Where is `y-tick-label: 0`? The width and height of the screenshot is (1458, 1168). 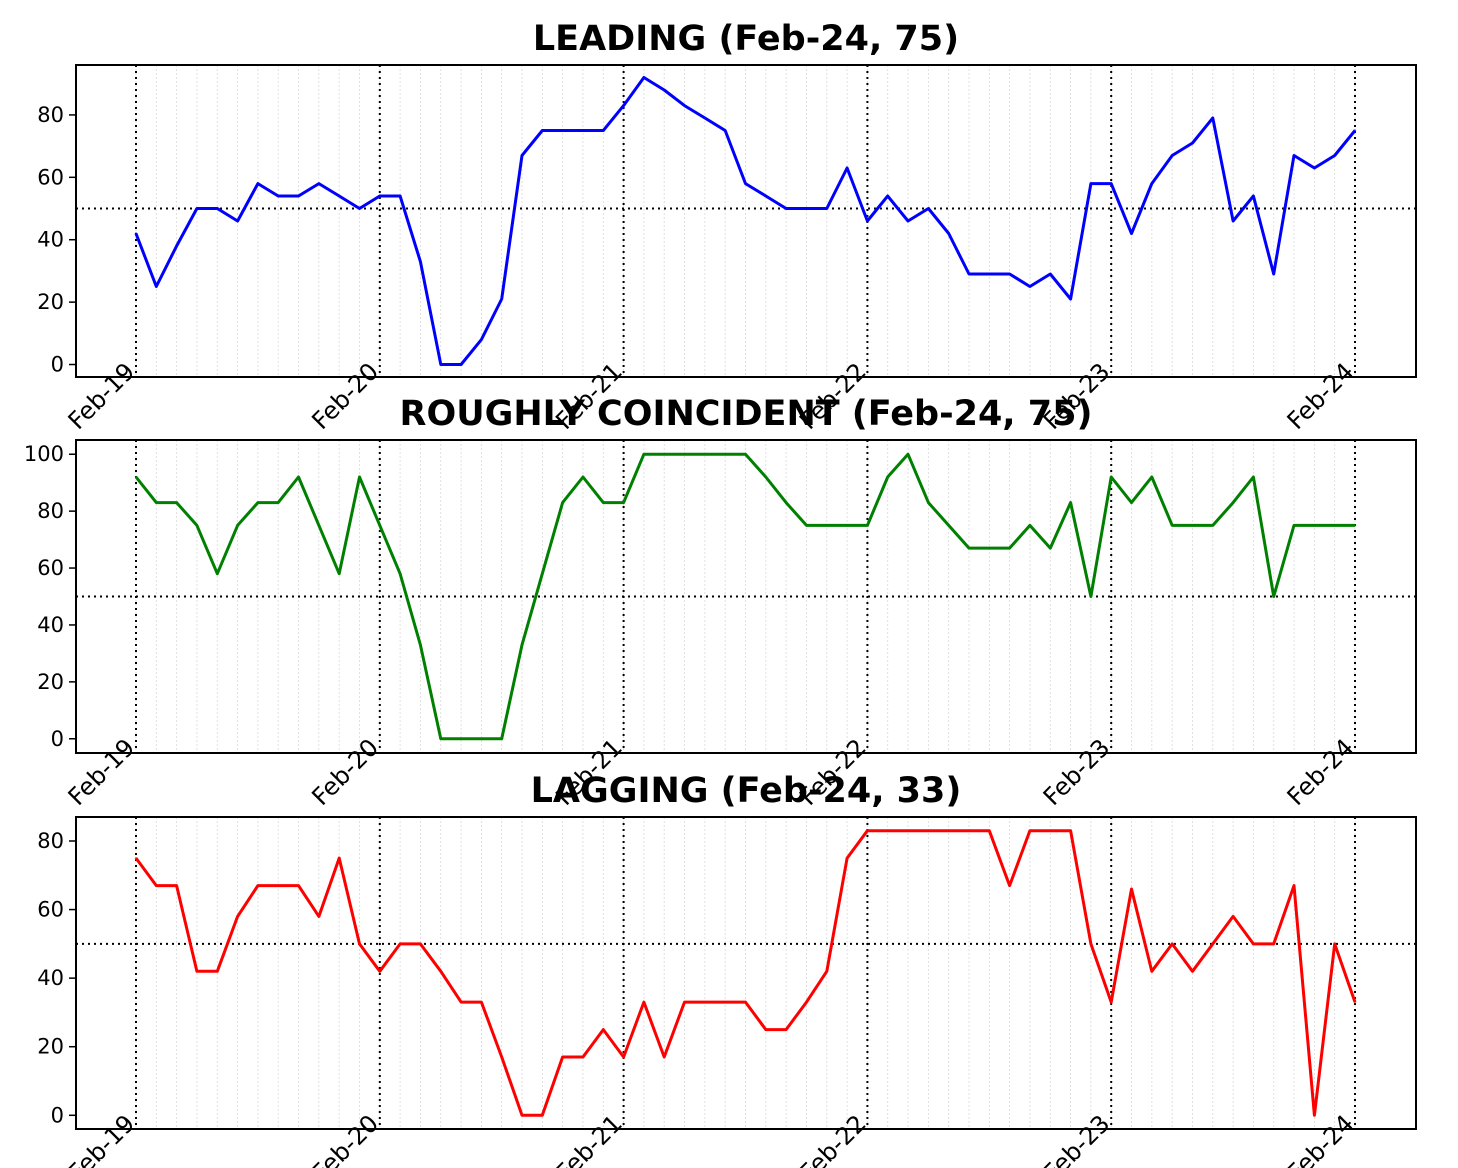
y-tick-label: 0 is located at coordinates (57, 365).